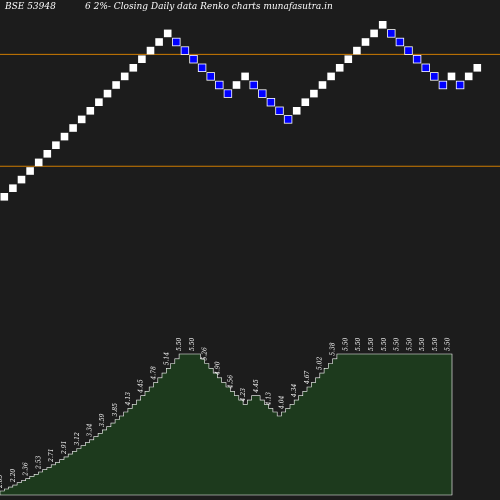  What do you see at coordinates (205, 354) in the screenshot?
I see `price-label-48: 5.26` at bounding box center [205, 354].